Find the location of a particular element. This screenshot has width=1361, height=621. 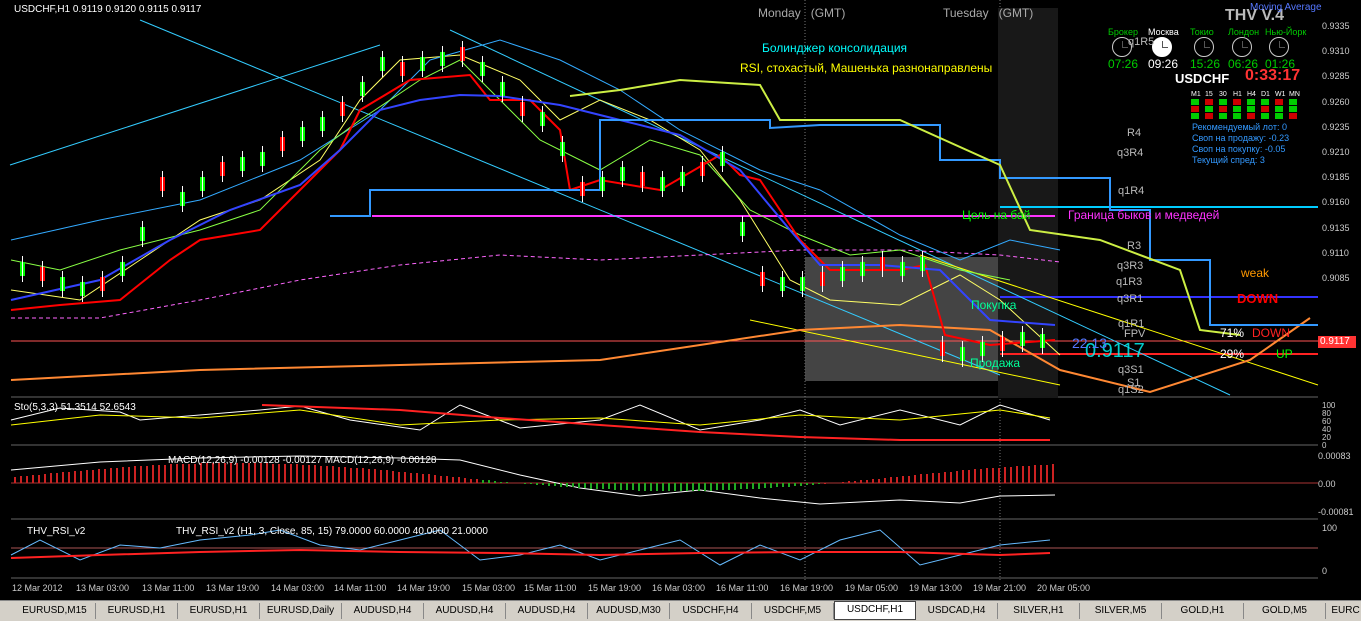

price-tick: 0.9285 is located at coordinates (1336, 76).